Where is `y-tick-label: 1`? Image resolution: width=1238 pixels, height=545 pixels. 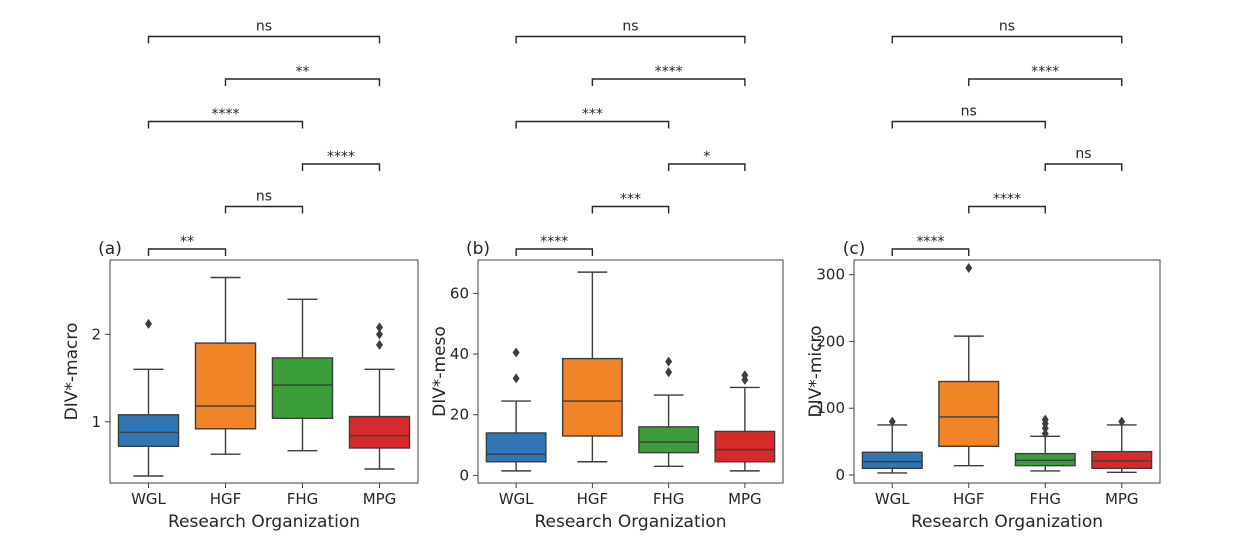 y-tick-label: 1 is located at coordinates (96, 422).